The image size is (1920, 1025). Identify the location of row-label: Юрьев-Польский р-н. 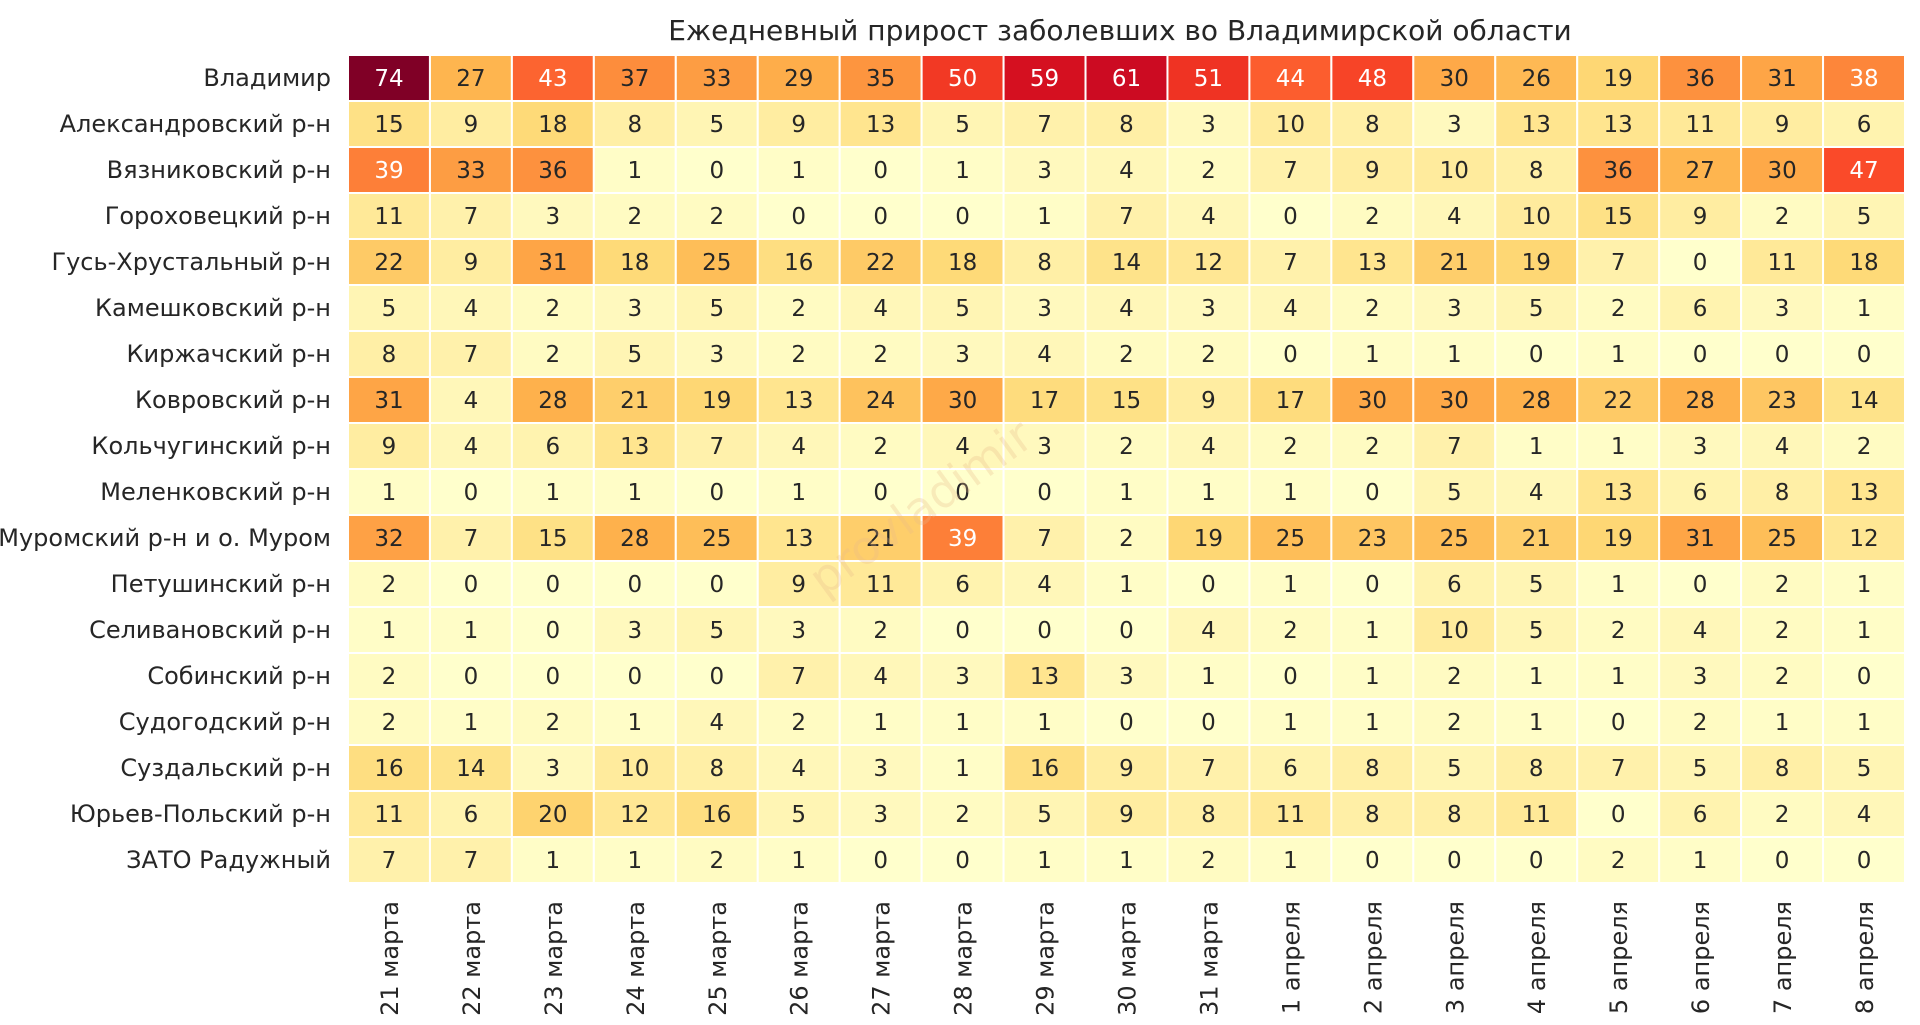
(200, 814).